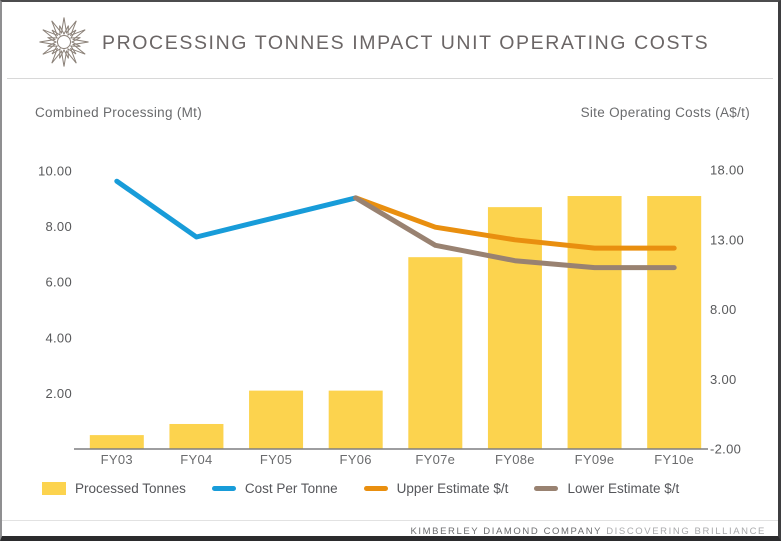  What do you see at coordinates (355, 419) in the screenshot?
I see `bar-FY06` at bounding box center [355, 419].